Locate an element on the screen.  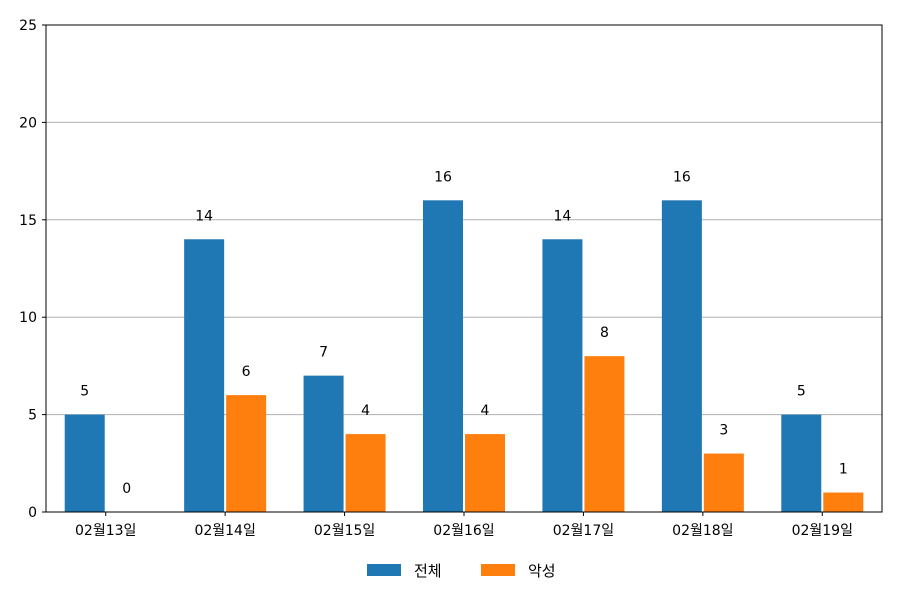
data-label: 0 is located at coordinates (126, 489).